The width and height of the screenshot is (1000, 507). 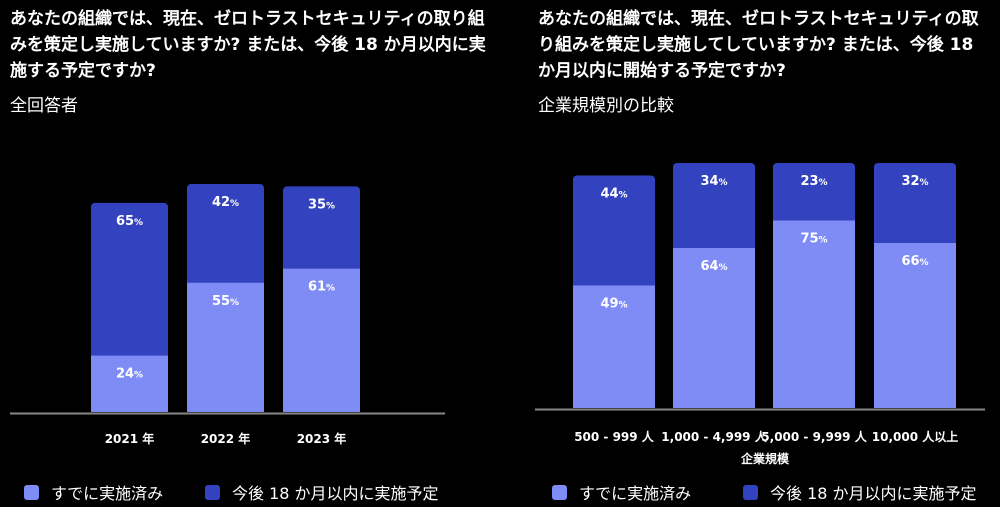 What do you see at coordinates (322, 438) in the screenshot?
I see `x-tick-label: 2023 年` at bounding box center [322, 438].